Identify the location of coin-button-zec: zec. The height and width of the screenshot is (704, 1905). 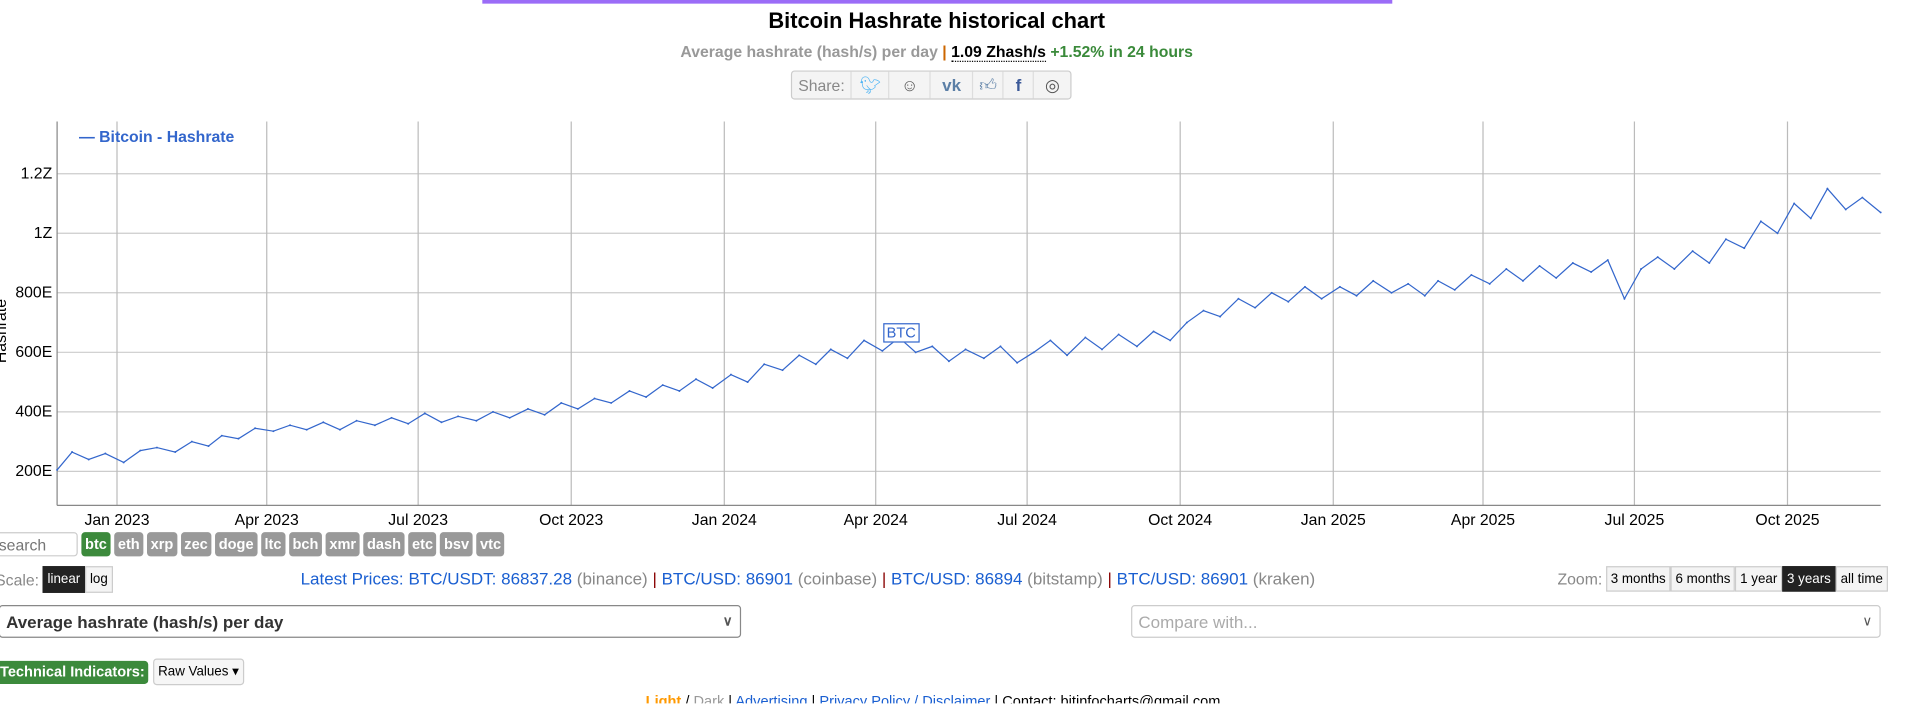
(196, 544).